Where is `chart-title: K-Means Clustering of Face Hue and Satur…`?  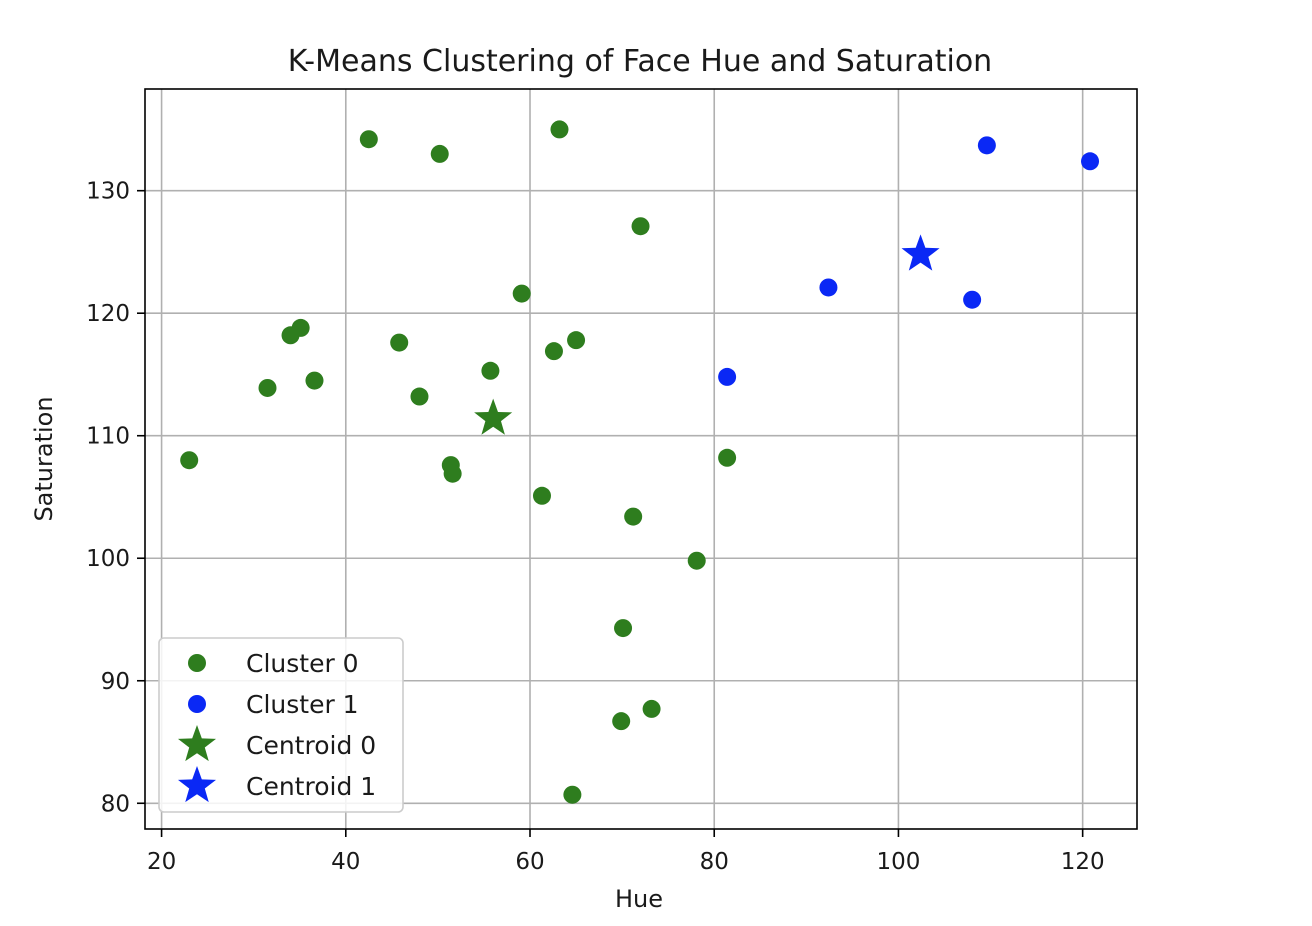 chart-title: K-Means Clustering of Face Hue and Satur… is located at coordinates (640, 61).